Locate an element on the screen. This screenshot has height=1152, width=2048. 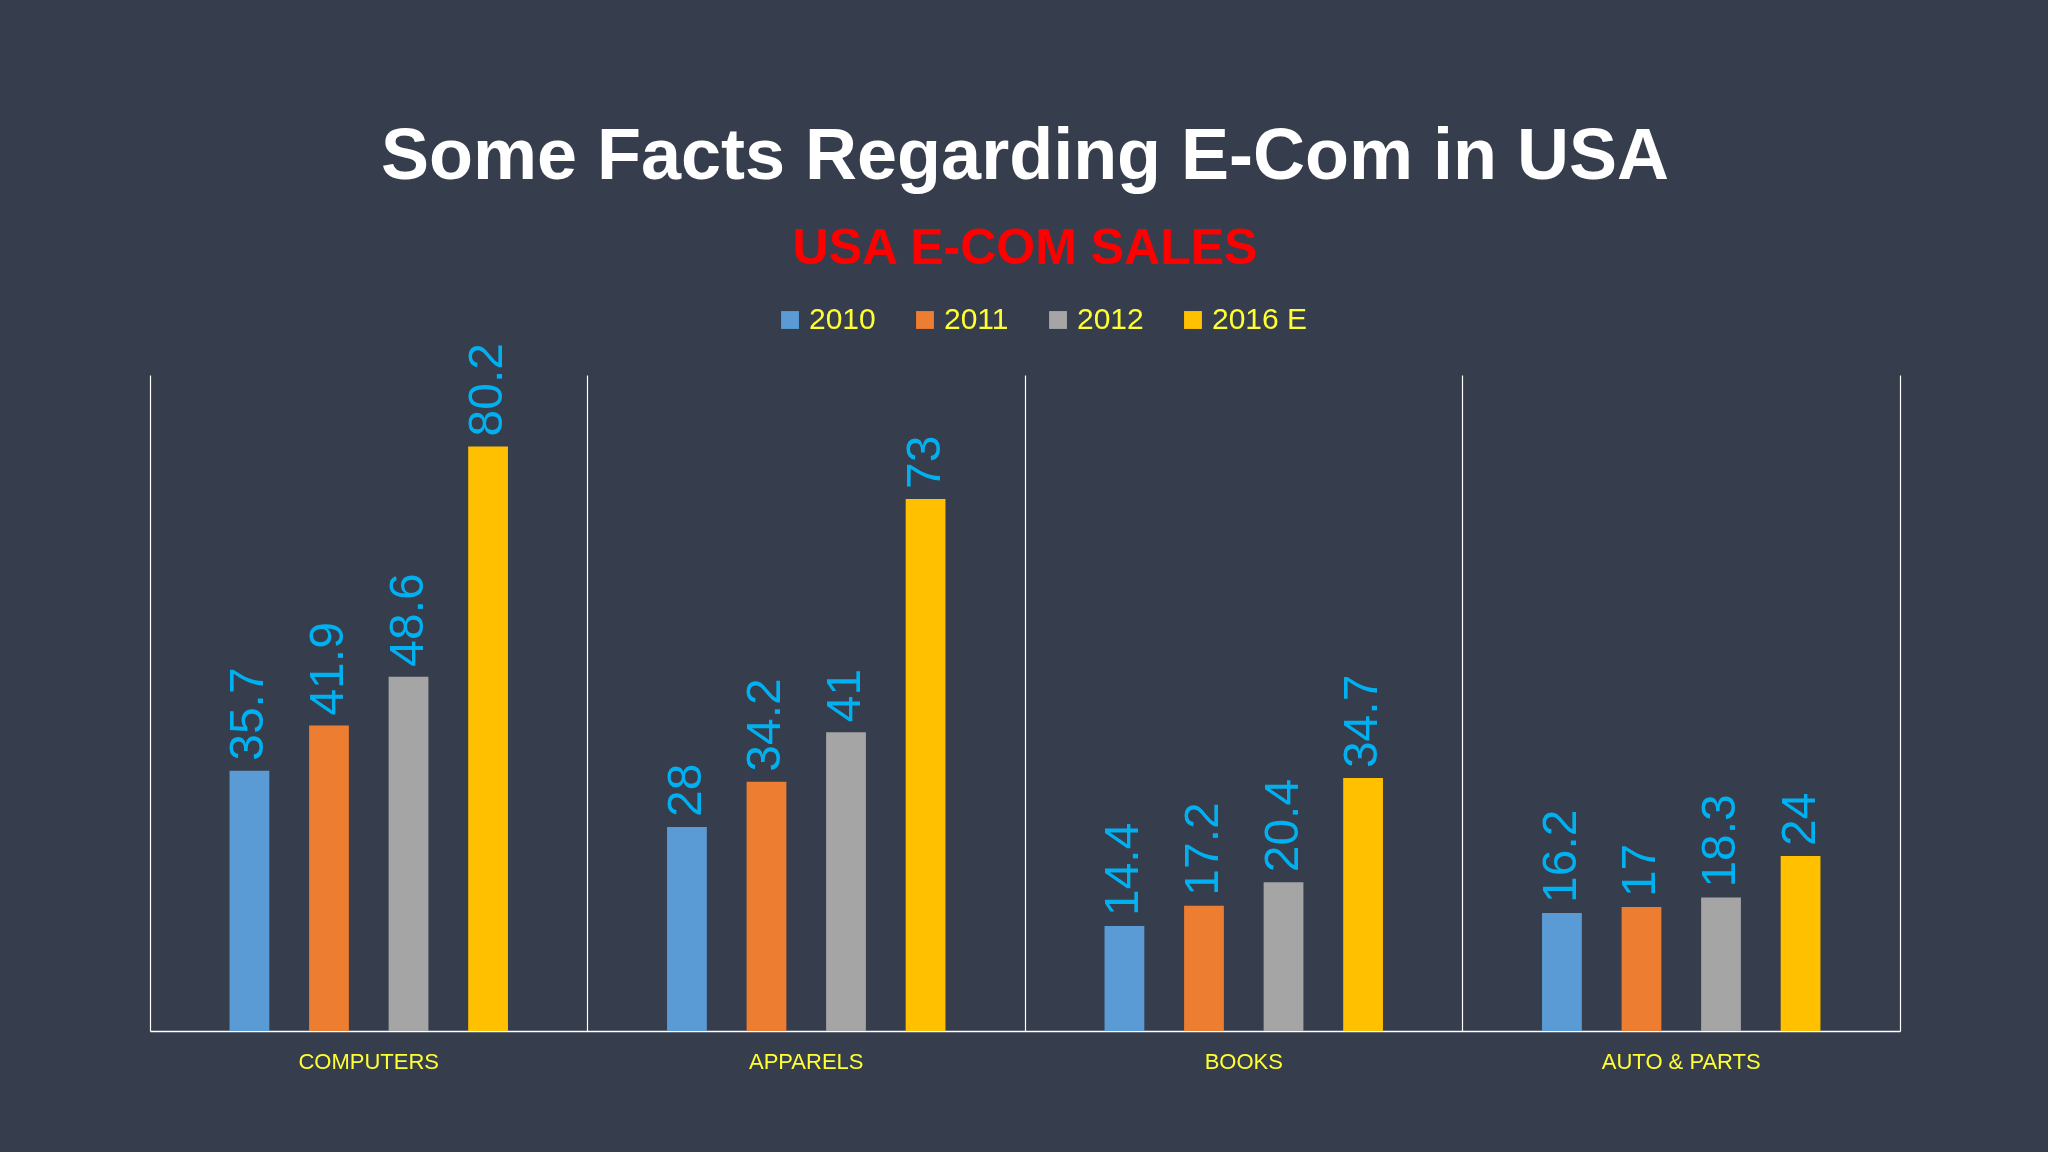
data-label: 35.7 is located at coordinates (247, 714).